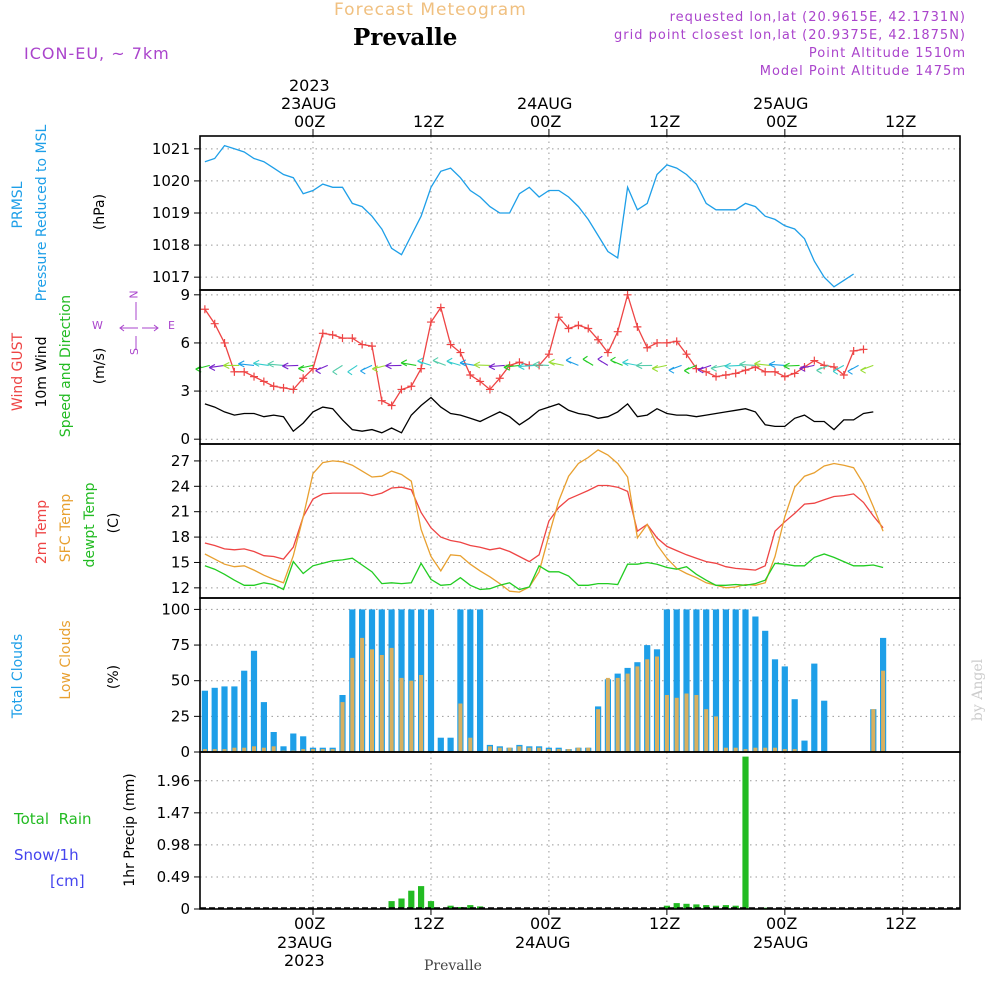  I want to click on compass-s-label: S, so click(134, 351).